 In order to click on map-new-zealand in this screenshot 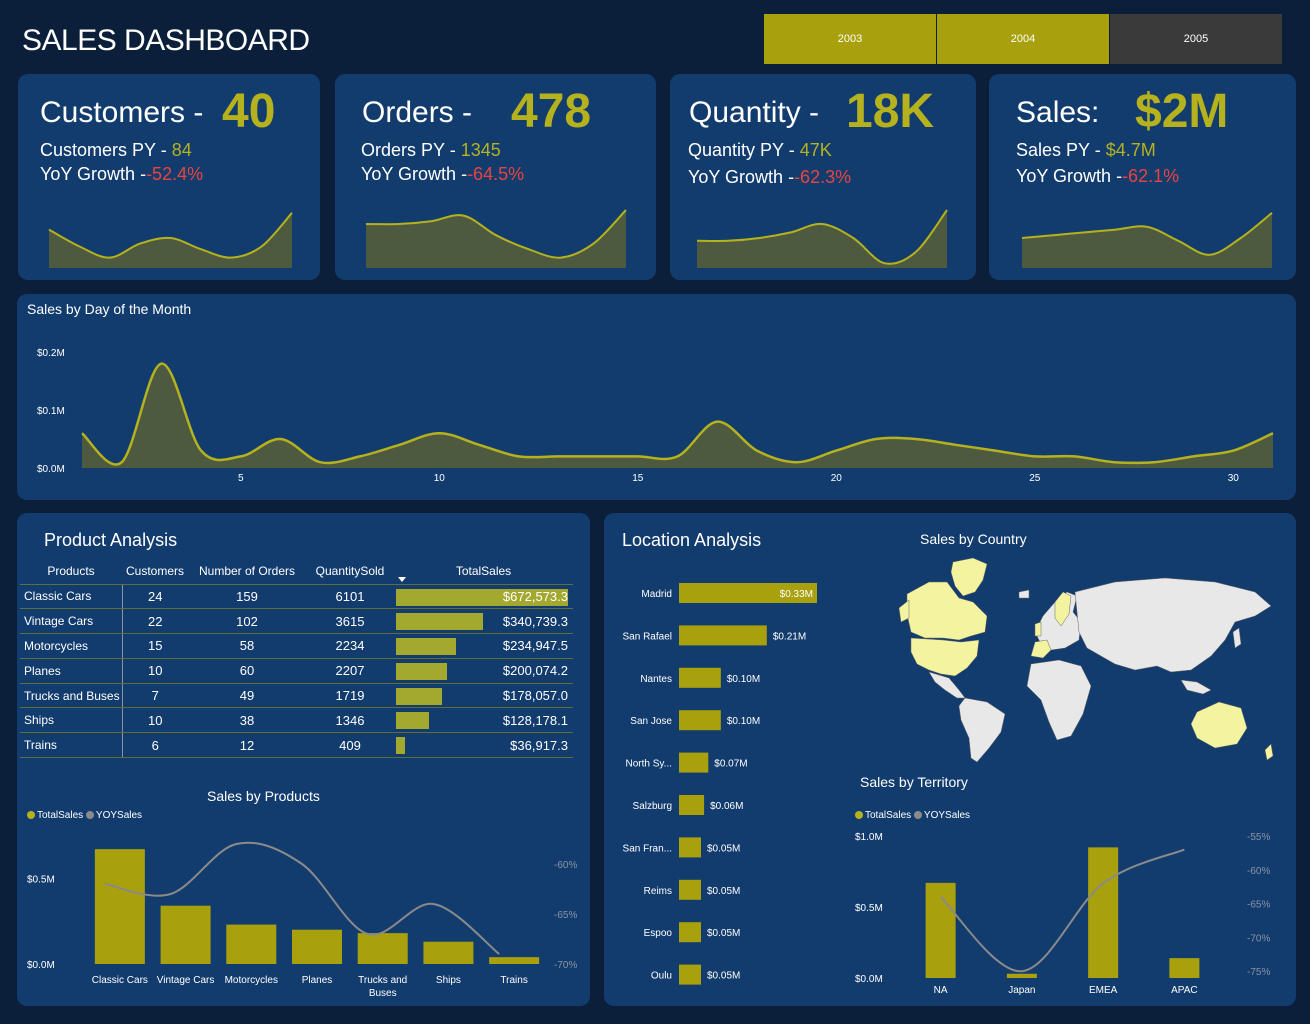, I will do `click(1269, 752)`.